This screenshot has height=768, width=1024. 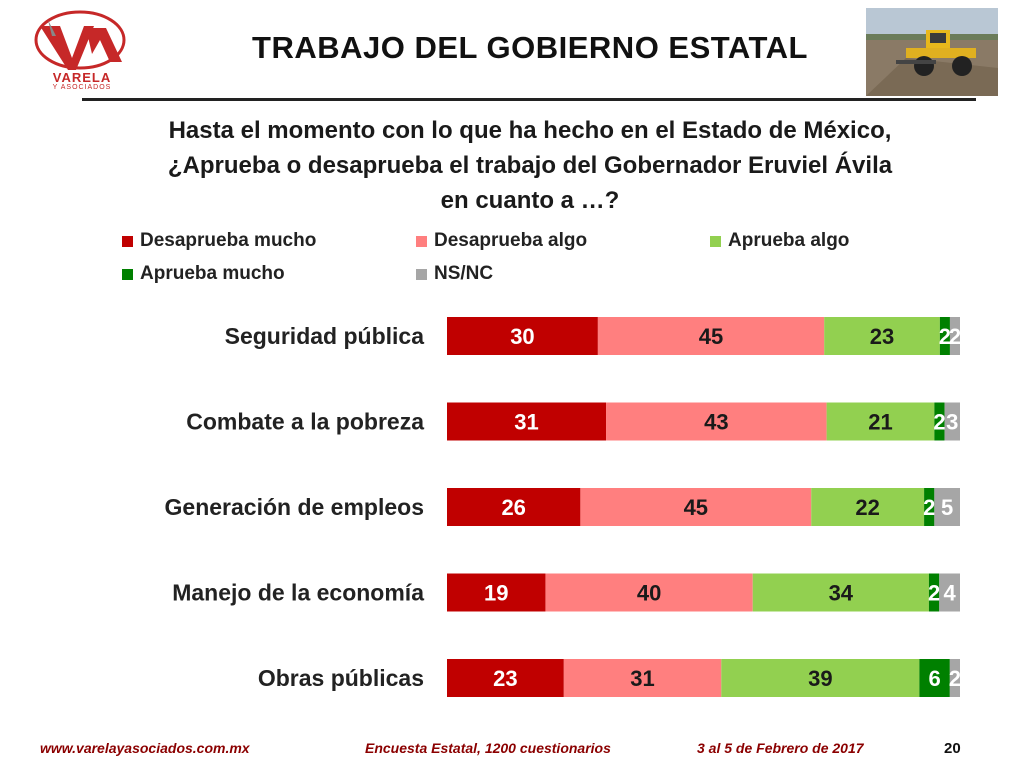 I want to click on data-label-ns-nc-combate-a-la-pobreza: 3, so click(x=952, y=422).